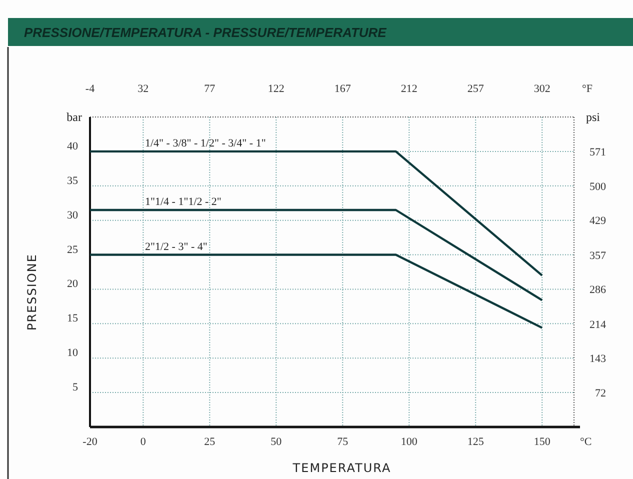  I want to click on x2-tick-label: 122, so click(276, 89).